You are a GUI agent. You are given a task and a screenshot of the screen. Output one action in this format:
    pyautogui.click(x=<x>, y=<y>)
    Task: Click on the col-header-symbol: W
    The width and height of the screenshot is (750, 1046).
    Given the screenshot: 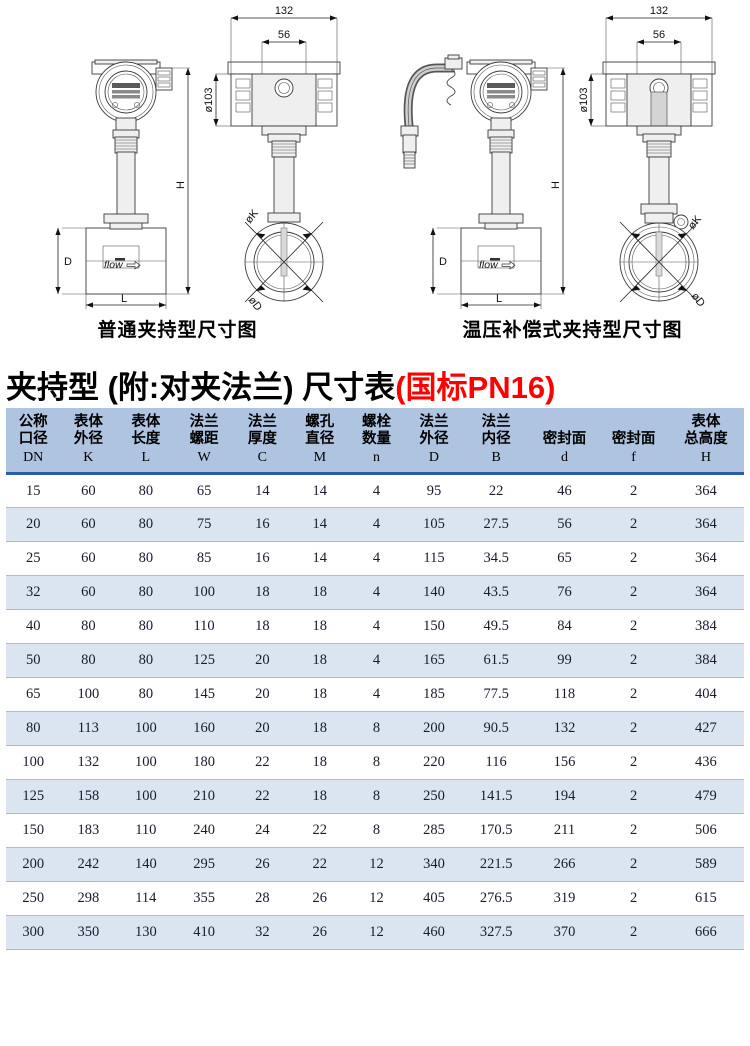 What is the action you would take?
    pyautogui.click(x=204, y=457)
    